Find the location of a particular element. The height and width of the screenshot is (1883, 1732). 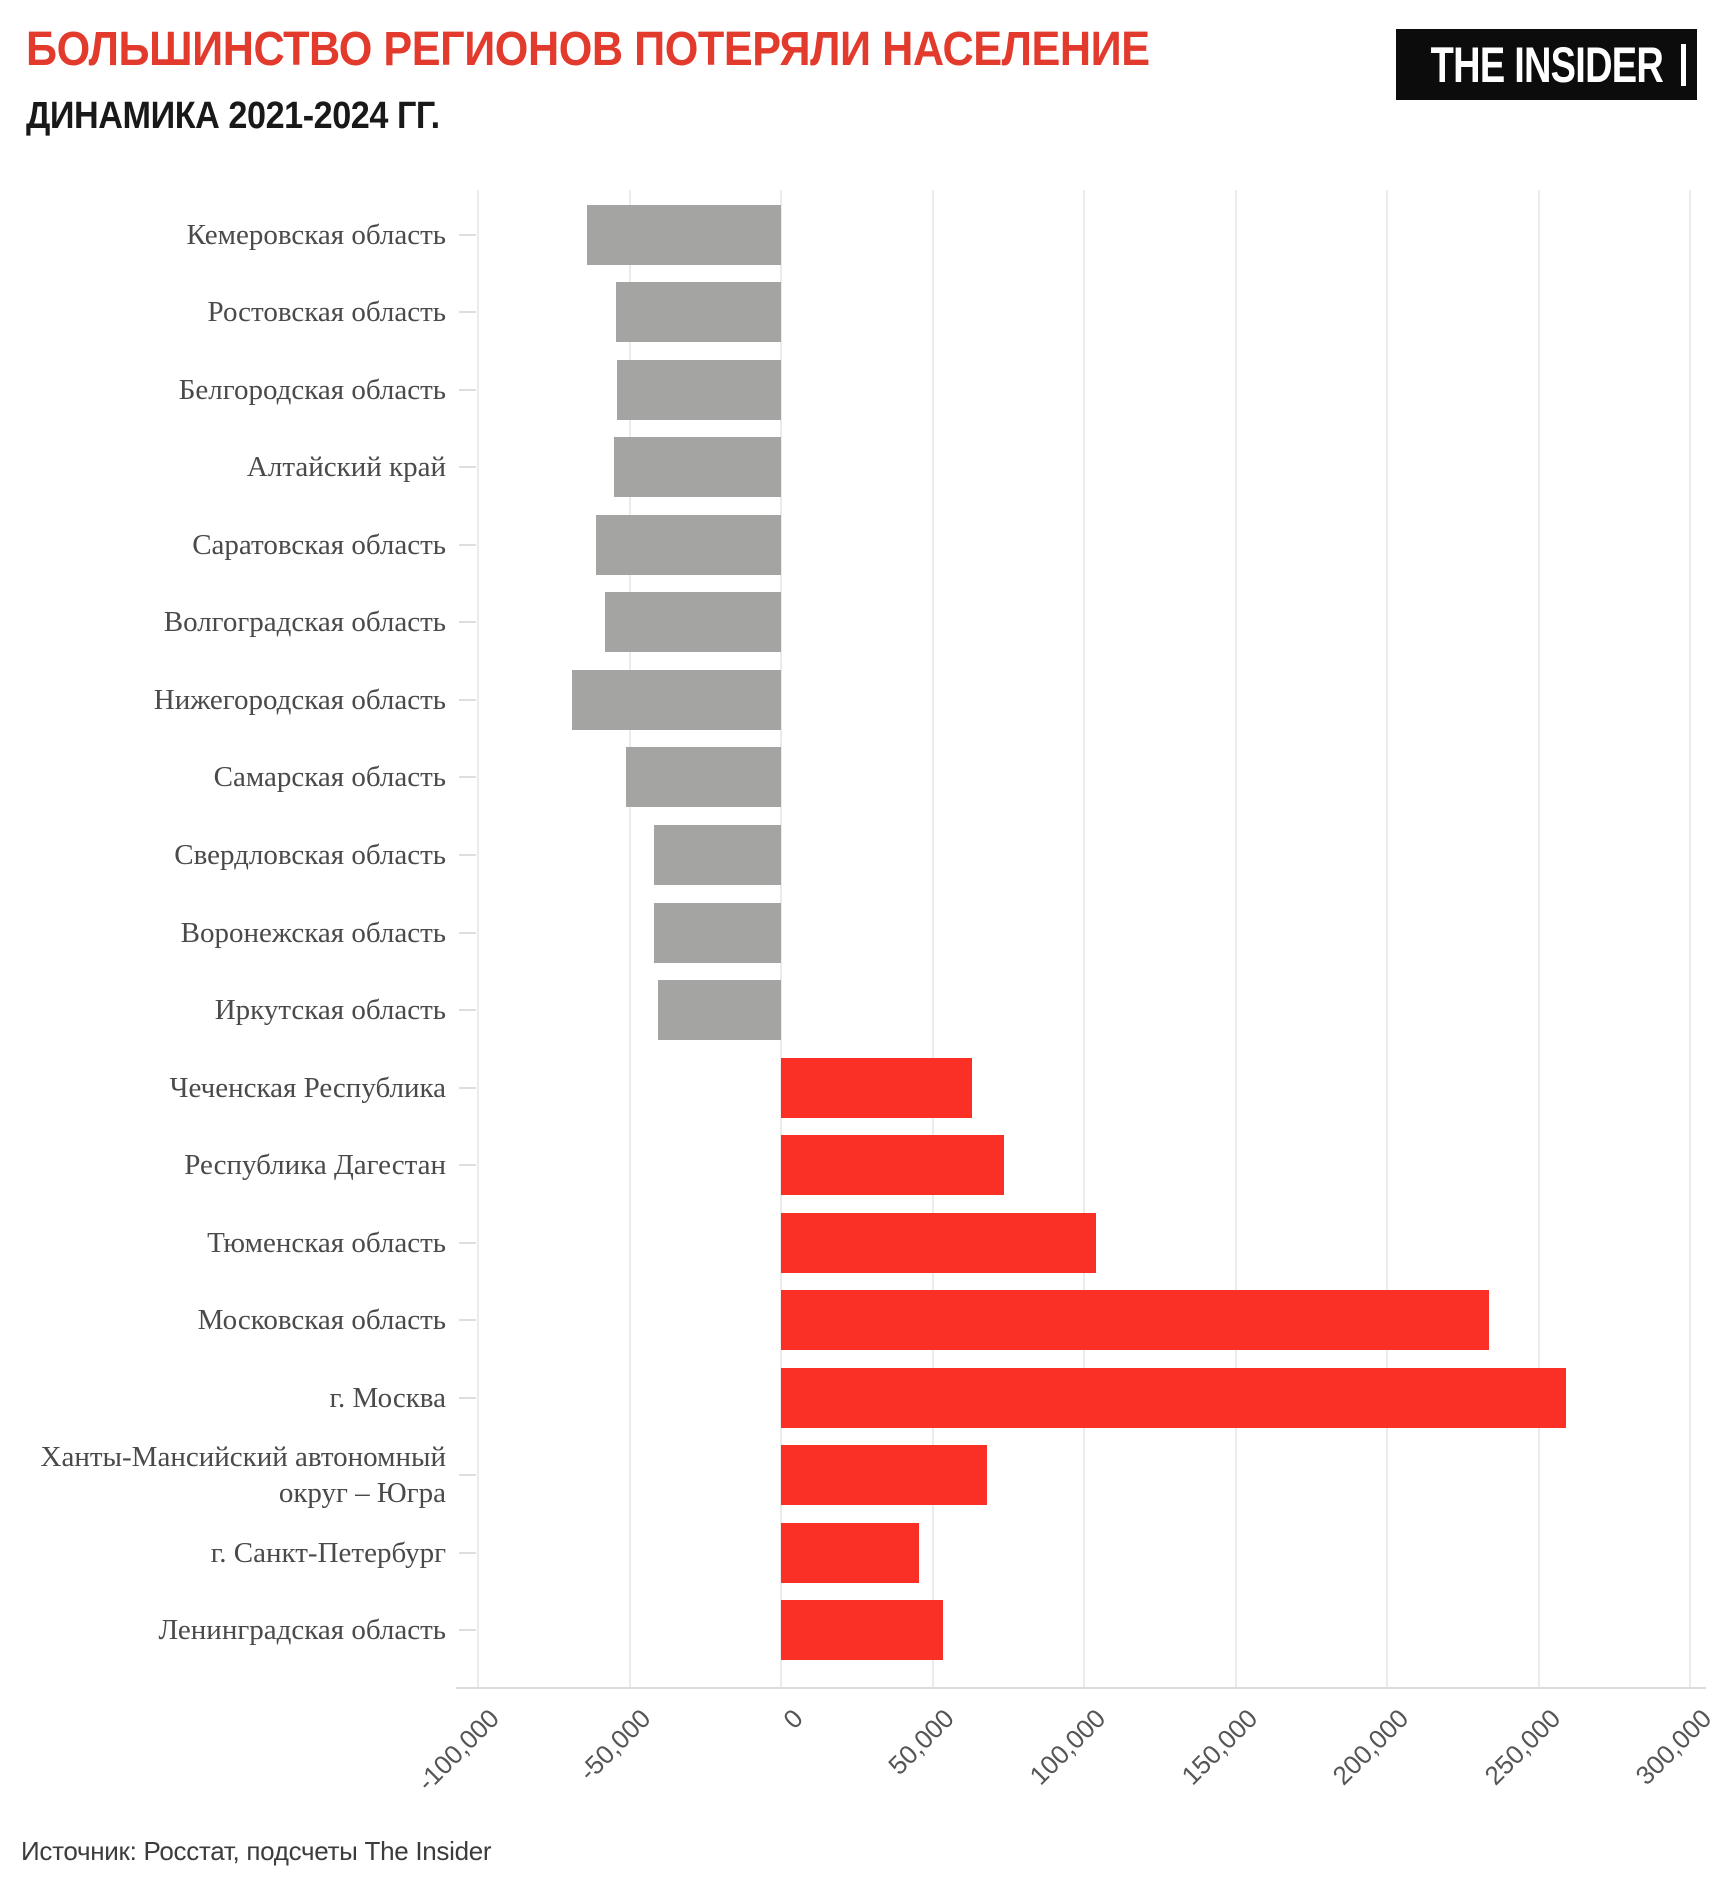

region-label: Ханты-Мансийский автономный округ – Югра is located at coordinates (243, 1475).